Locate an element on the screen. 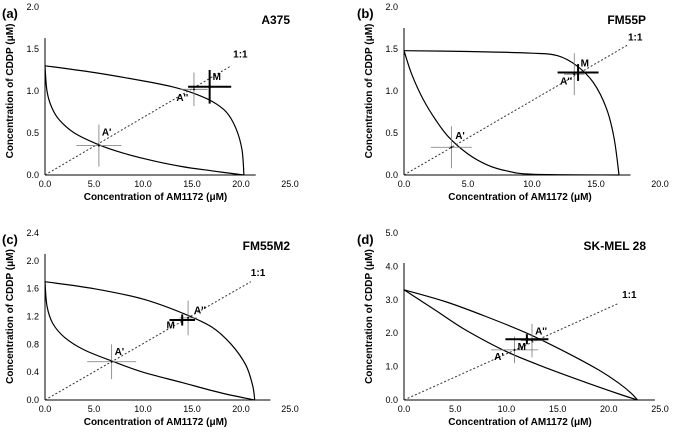  y-tick-label: 4.0 is located at coordinates (391, 266).